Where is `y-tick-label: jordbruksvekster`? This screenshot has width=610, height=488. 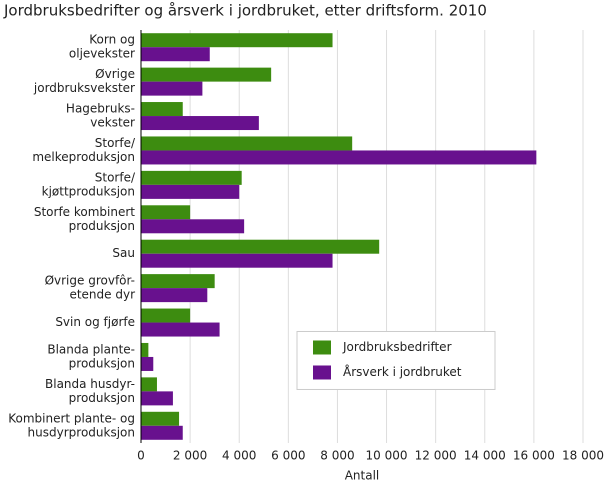 y-tick-label: jordbruksvekster is located at coordinates (84, 88).